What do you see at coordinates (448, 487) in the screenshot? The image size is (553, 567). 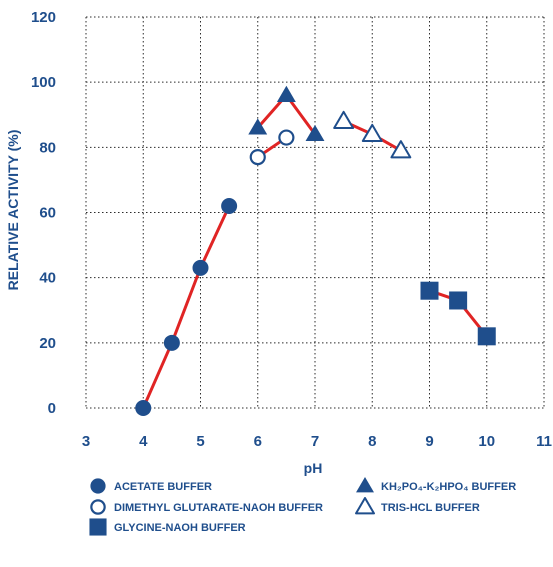 I see `legend-label-3: KH₂PO₄-K₂HPO₄ BUFFER` at bounding box center [448, 487].